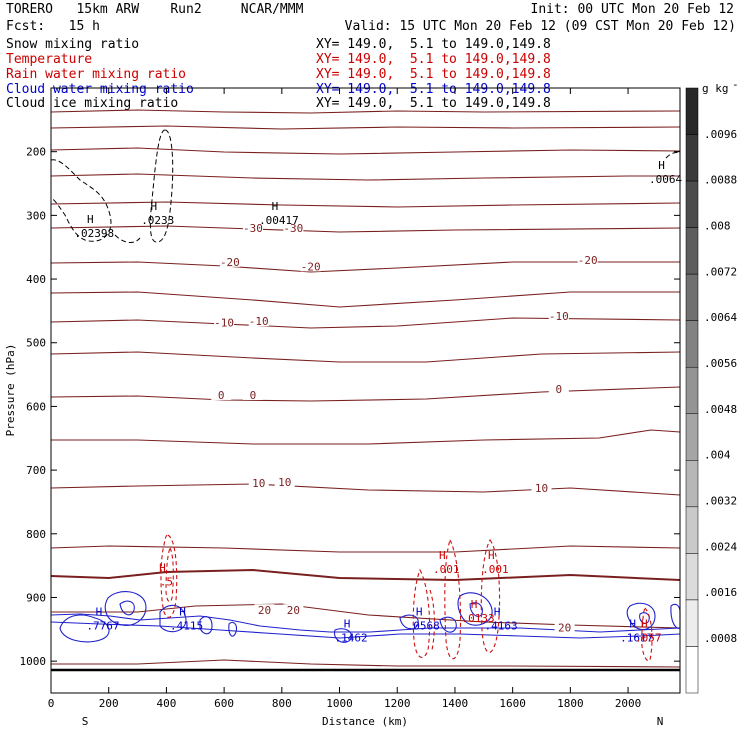  Describe the element at coordinates (253, 228) in the screenshot. I see `temperature-label: -30` at that location.